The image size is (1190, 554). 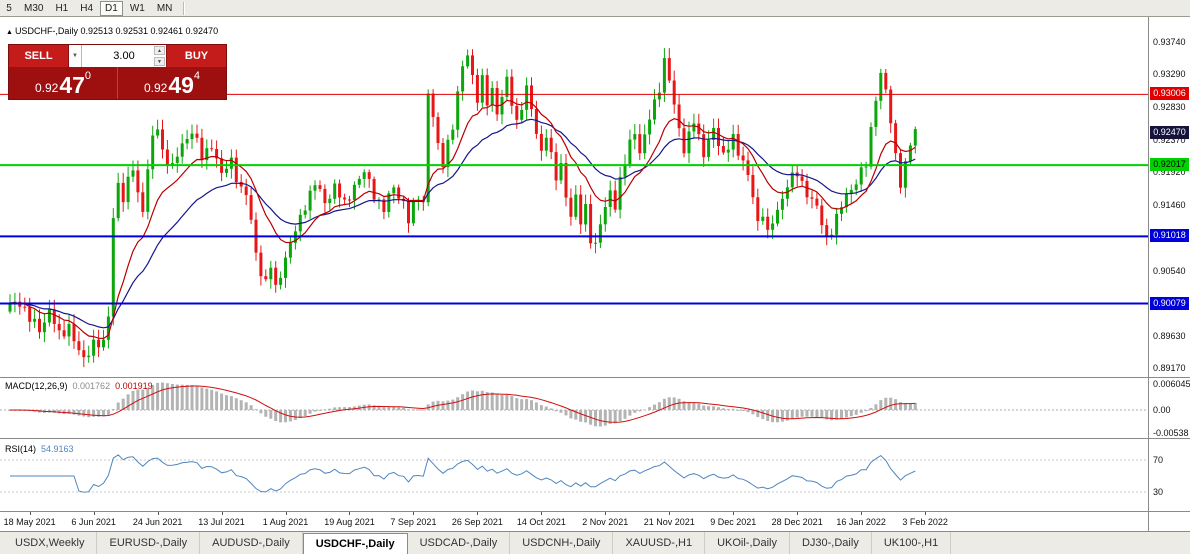 What do you see at coordinates (61, 8) in the screenshot?
I see `timeframe-h1-button: H1` at bounding box center [61, 8].